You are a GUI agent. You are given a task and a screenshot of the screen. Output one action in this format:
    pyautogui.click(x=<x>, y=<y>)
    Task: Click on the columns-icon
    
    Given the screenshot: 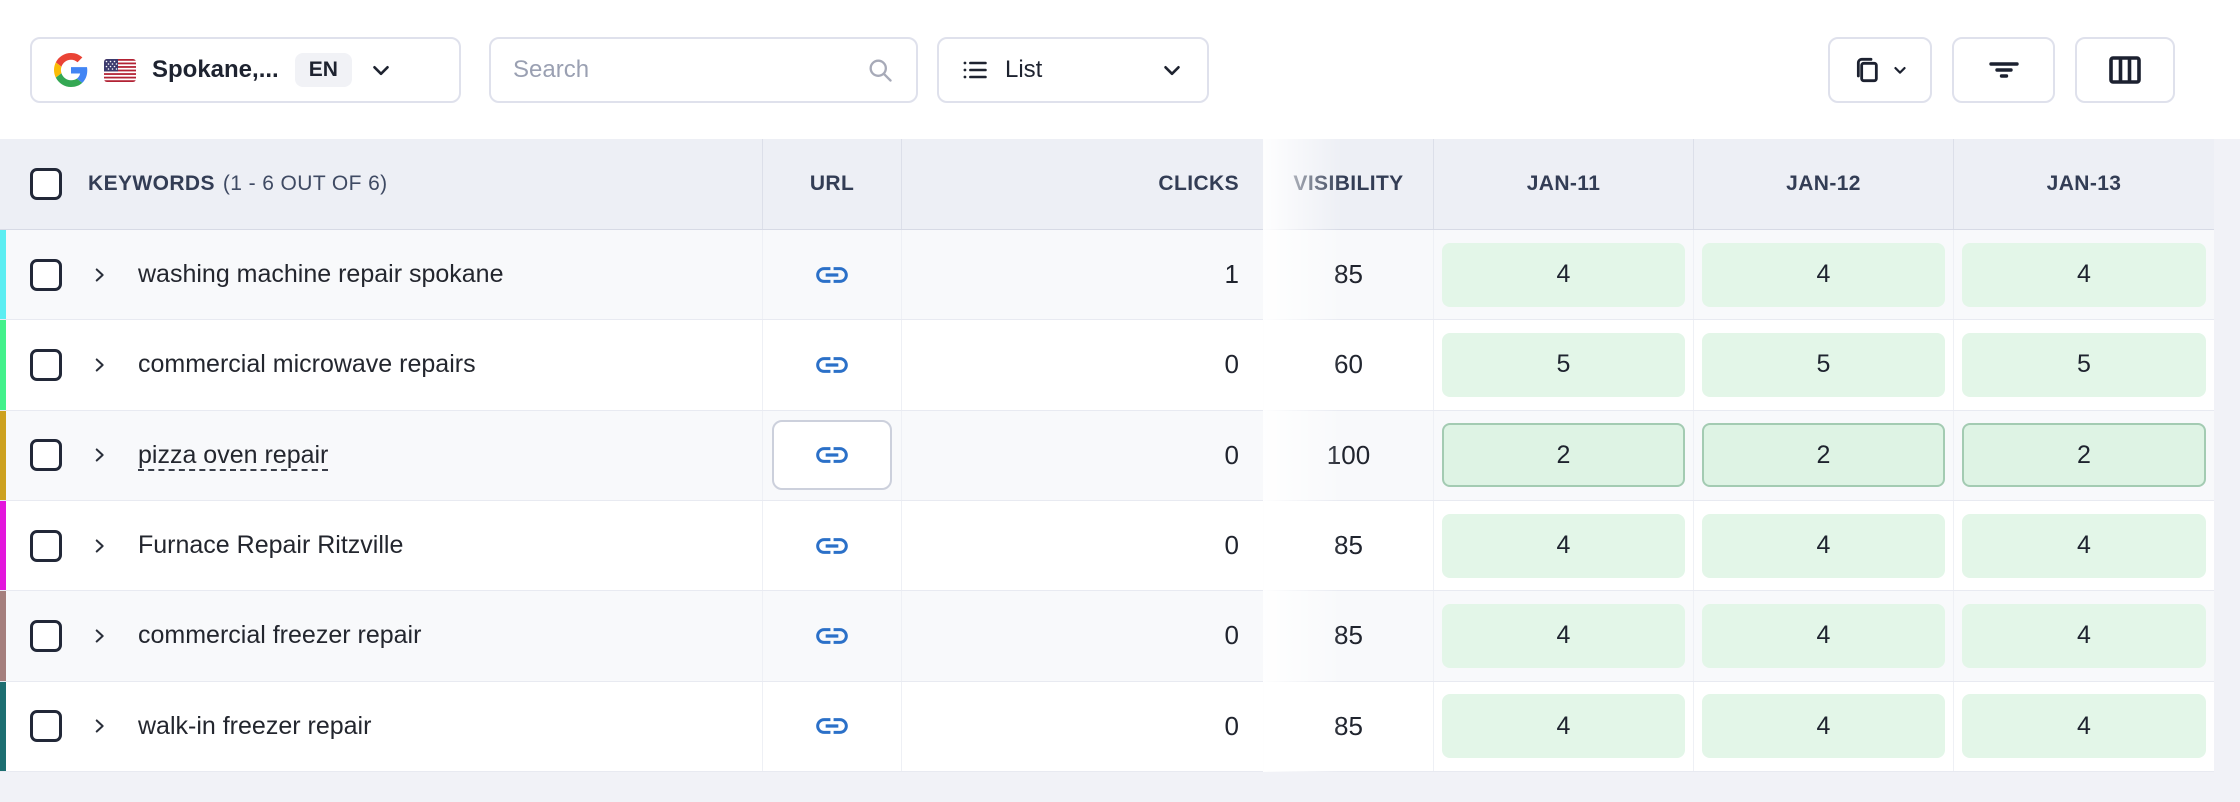 What is the action you would take?
    pyautogui.click(x=2125, y=70)
    